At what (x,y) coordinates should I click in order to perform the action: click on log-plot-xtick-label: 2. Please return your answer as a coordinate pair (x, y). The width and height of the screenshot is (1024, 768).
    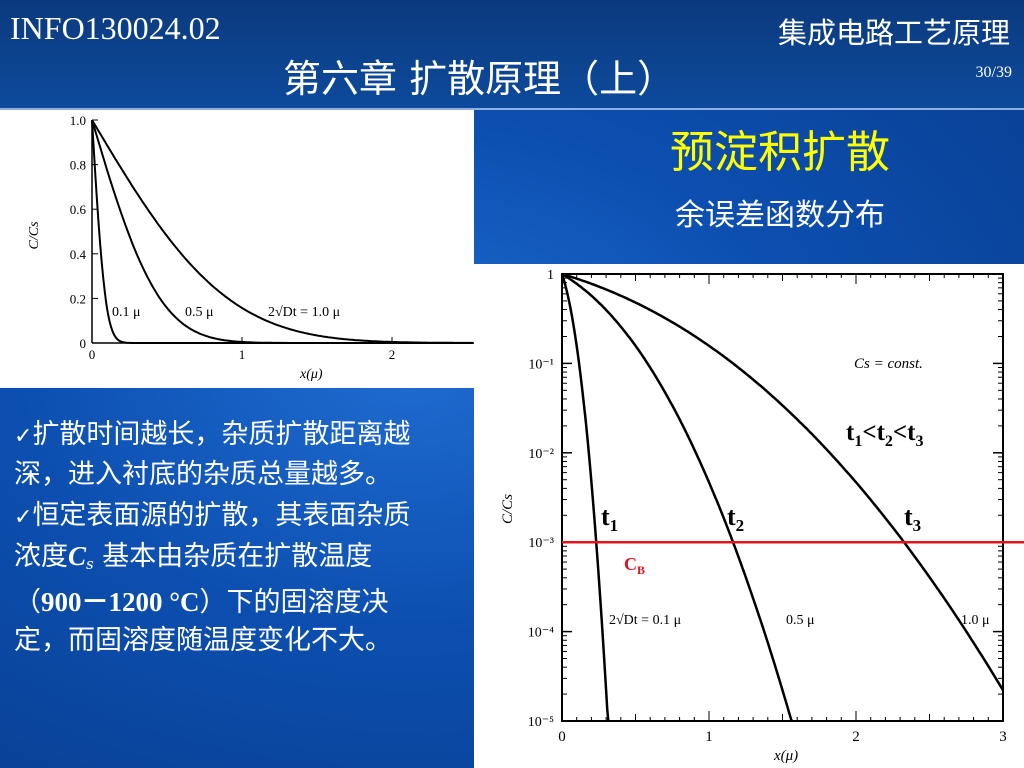
    Looking at the image, I should click on (856, 737).